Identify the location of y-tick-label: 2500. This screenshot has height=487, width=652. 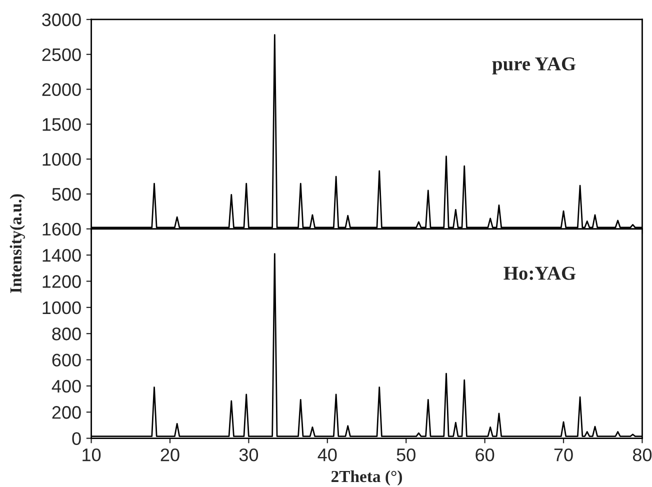
(61, 55).